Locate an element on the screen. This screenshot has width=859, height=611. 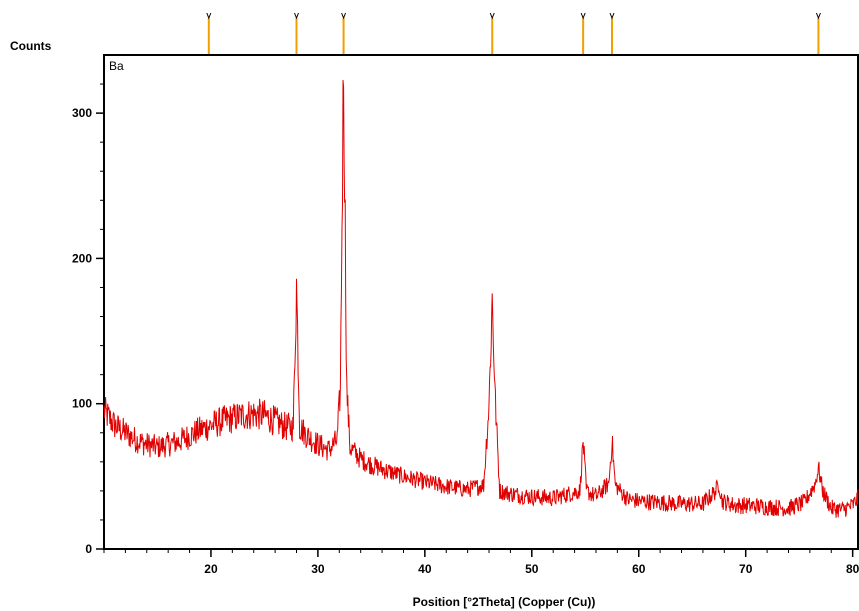
x-tick-label: 80 is located at coordinates (852, 569).